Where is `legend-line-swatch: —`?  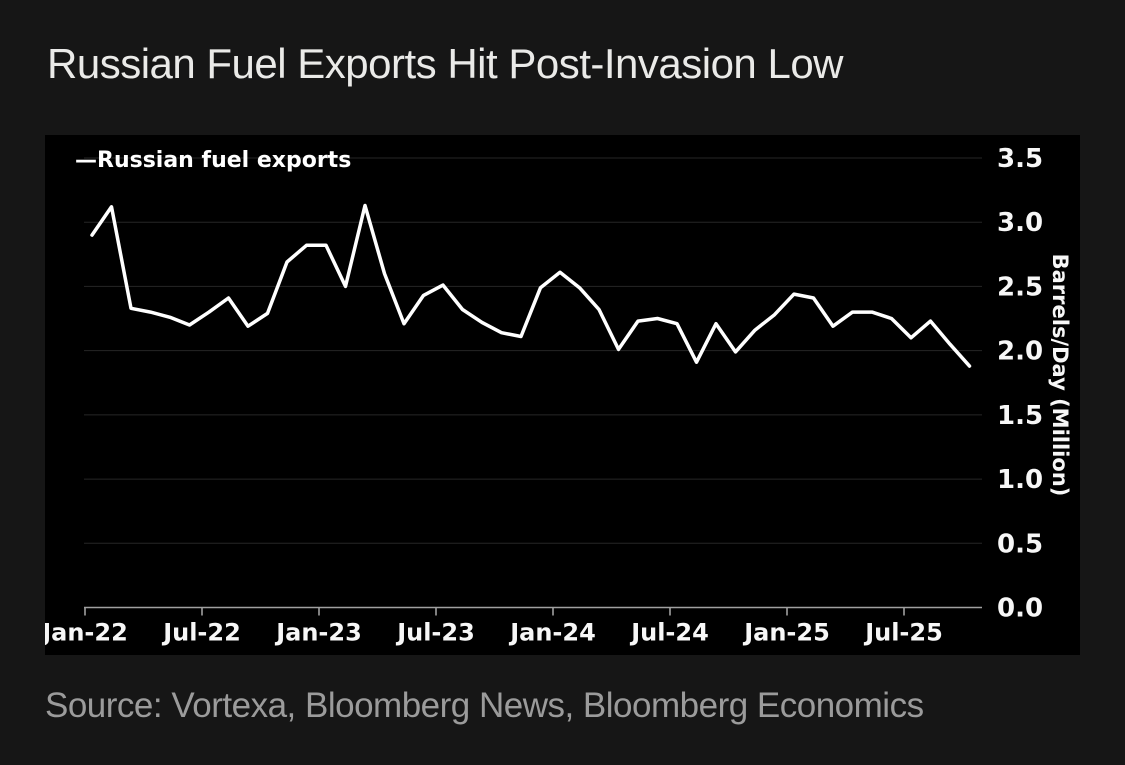
legend-line-swatch: — is located at coordinates (86, 160).